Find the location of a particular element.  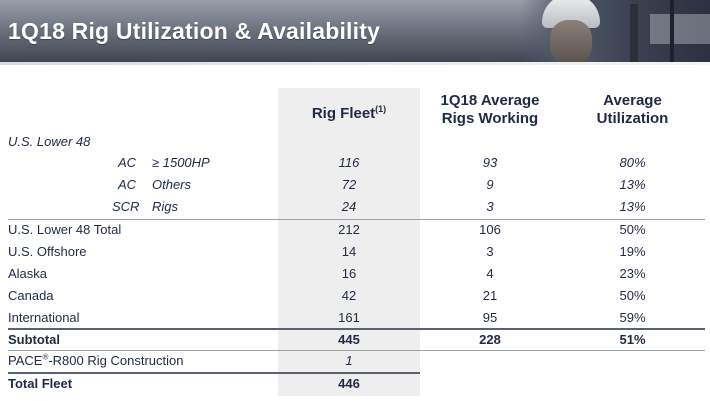

total-divider is located at coordinates (214, 373).